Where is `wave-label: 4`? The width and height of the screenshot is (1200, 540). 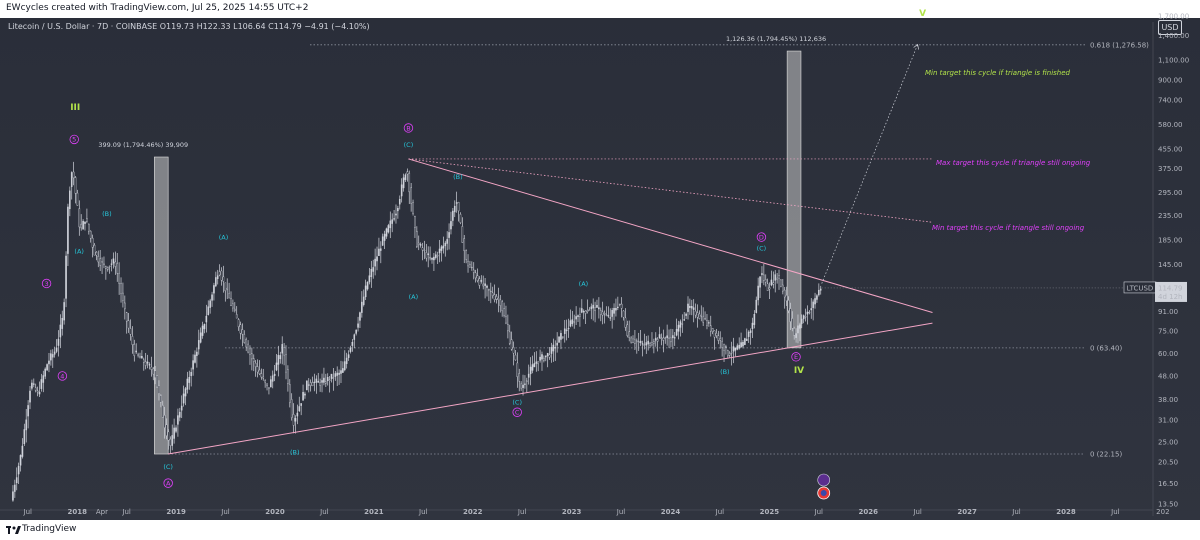
wave-label: 4 is located at coordinates (62, 376).